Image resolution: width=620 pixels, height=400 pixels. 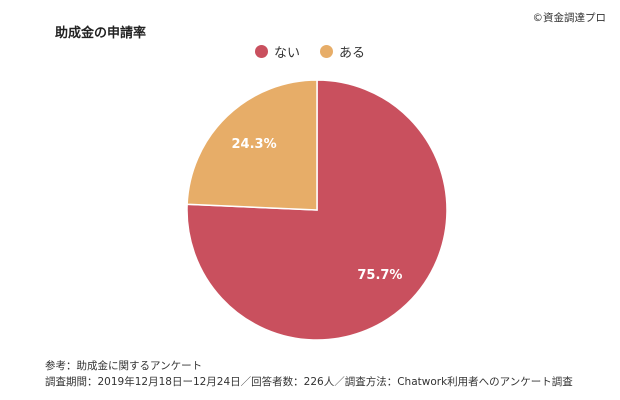 I want to click on copyright-credit: ©資金調達プロ, so click(x=569, y=18).